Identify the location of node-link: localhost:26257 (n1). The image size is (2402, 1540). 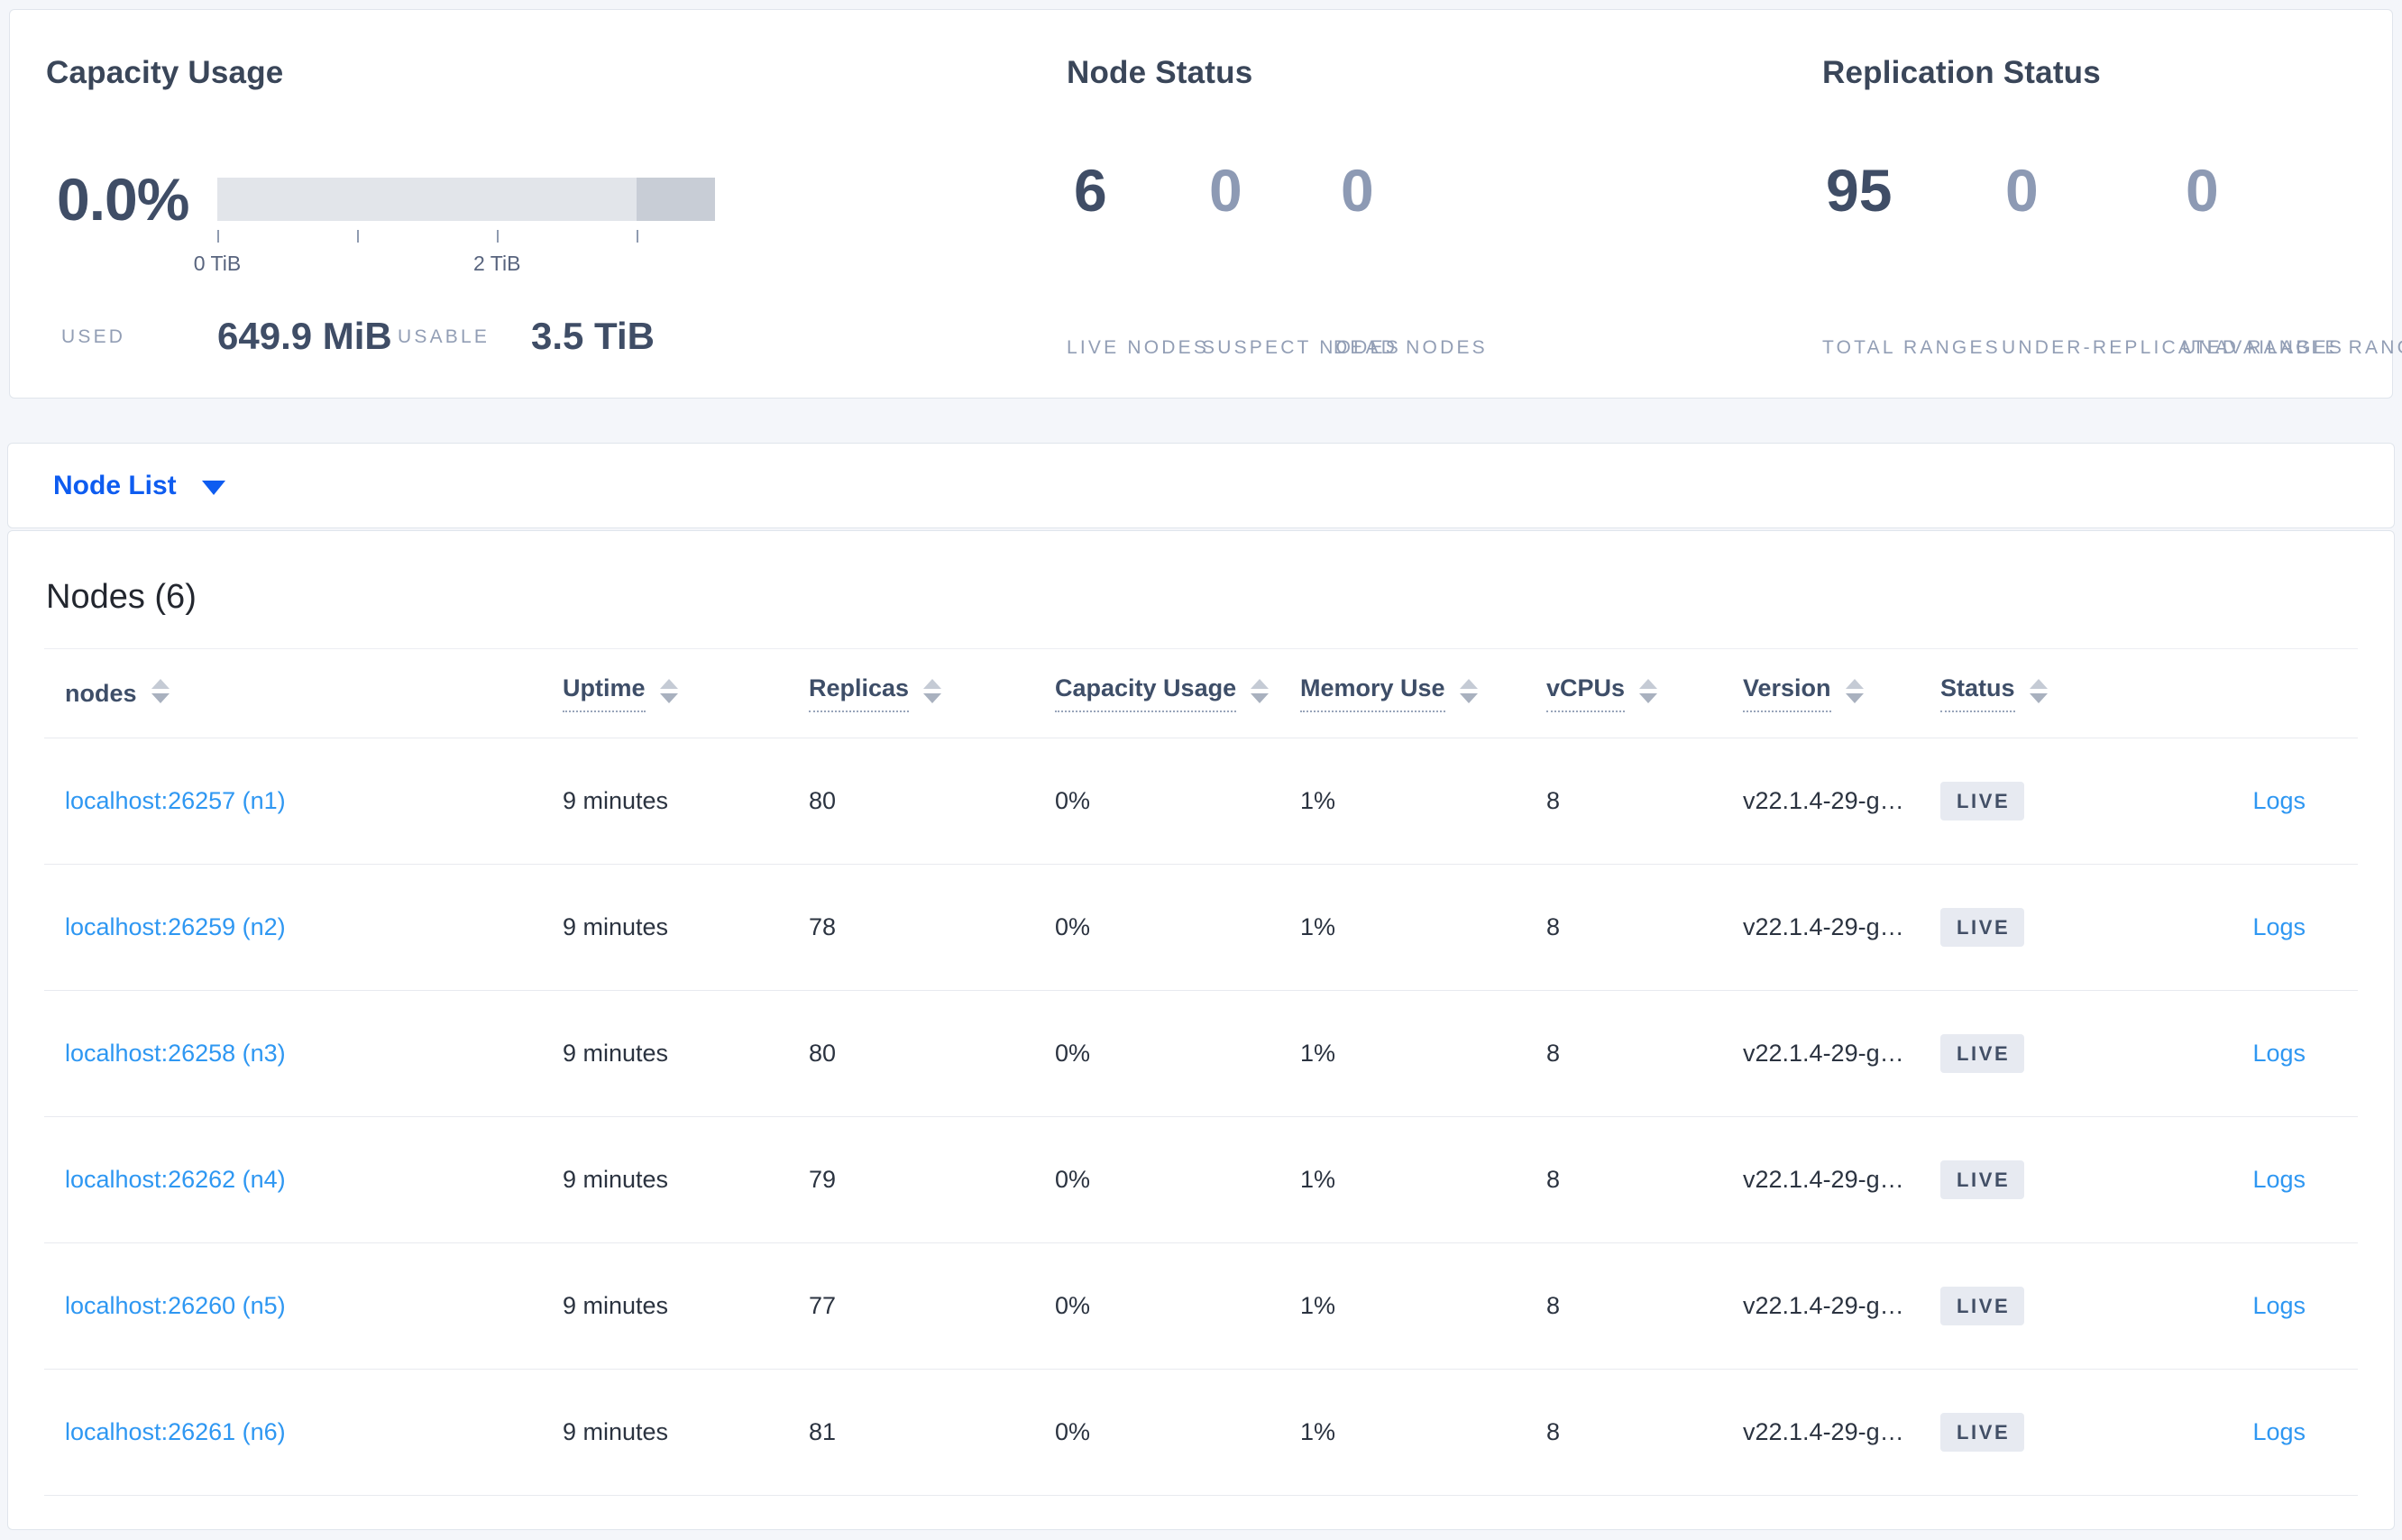
(175, 800).